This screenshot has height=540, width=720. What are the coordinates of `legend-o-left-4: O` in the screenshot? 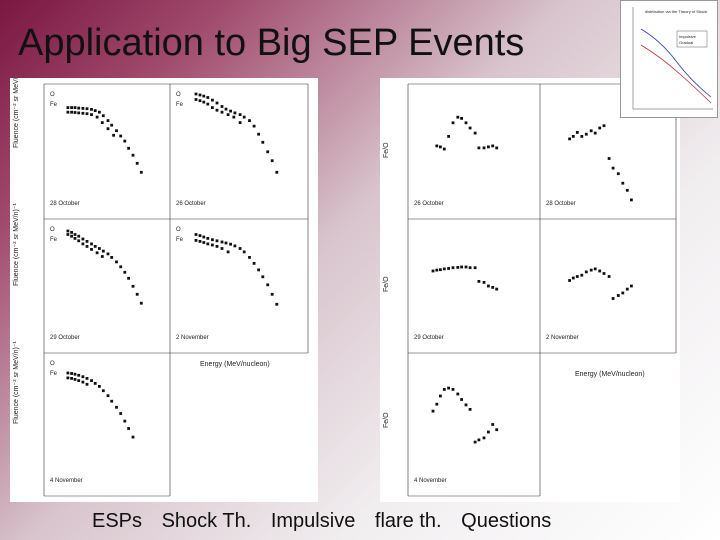 It's located at (52, 364).